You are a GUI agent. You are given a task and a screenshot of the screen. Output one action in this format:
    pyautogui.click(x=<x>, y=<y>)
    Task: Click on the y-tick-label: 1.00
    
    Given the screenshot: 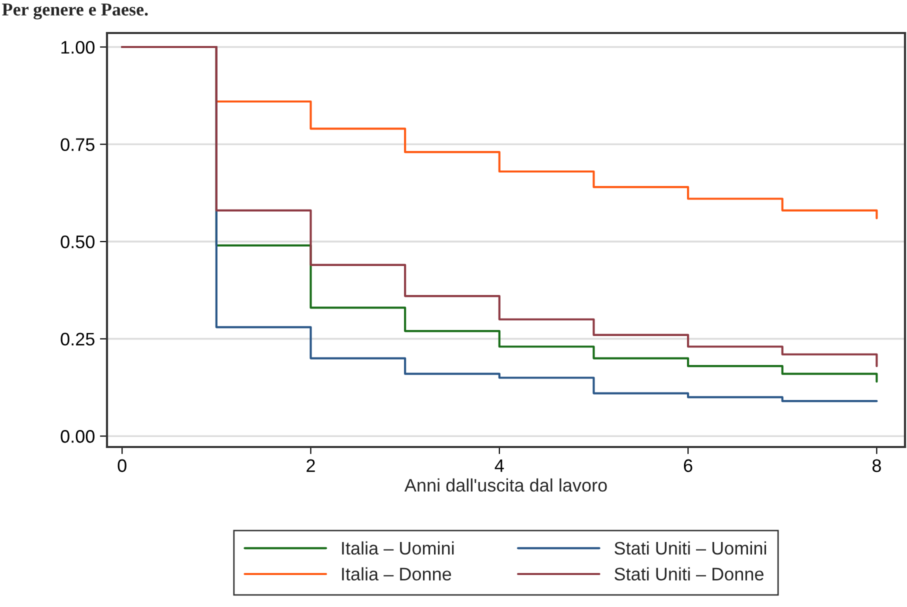 What is the action you would take?
    pyautogui.click(x=77, y=47)
    